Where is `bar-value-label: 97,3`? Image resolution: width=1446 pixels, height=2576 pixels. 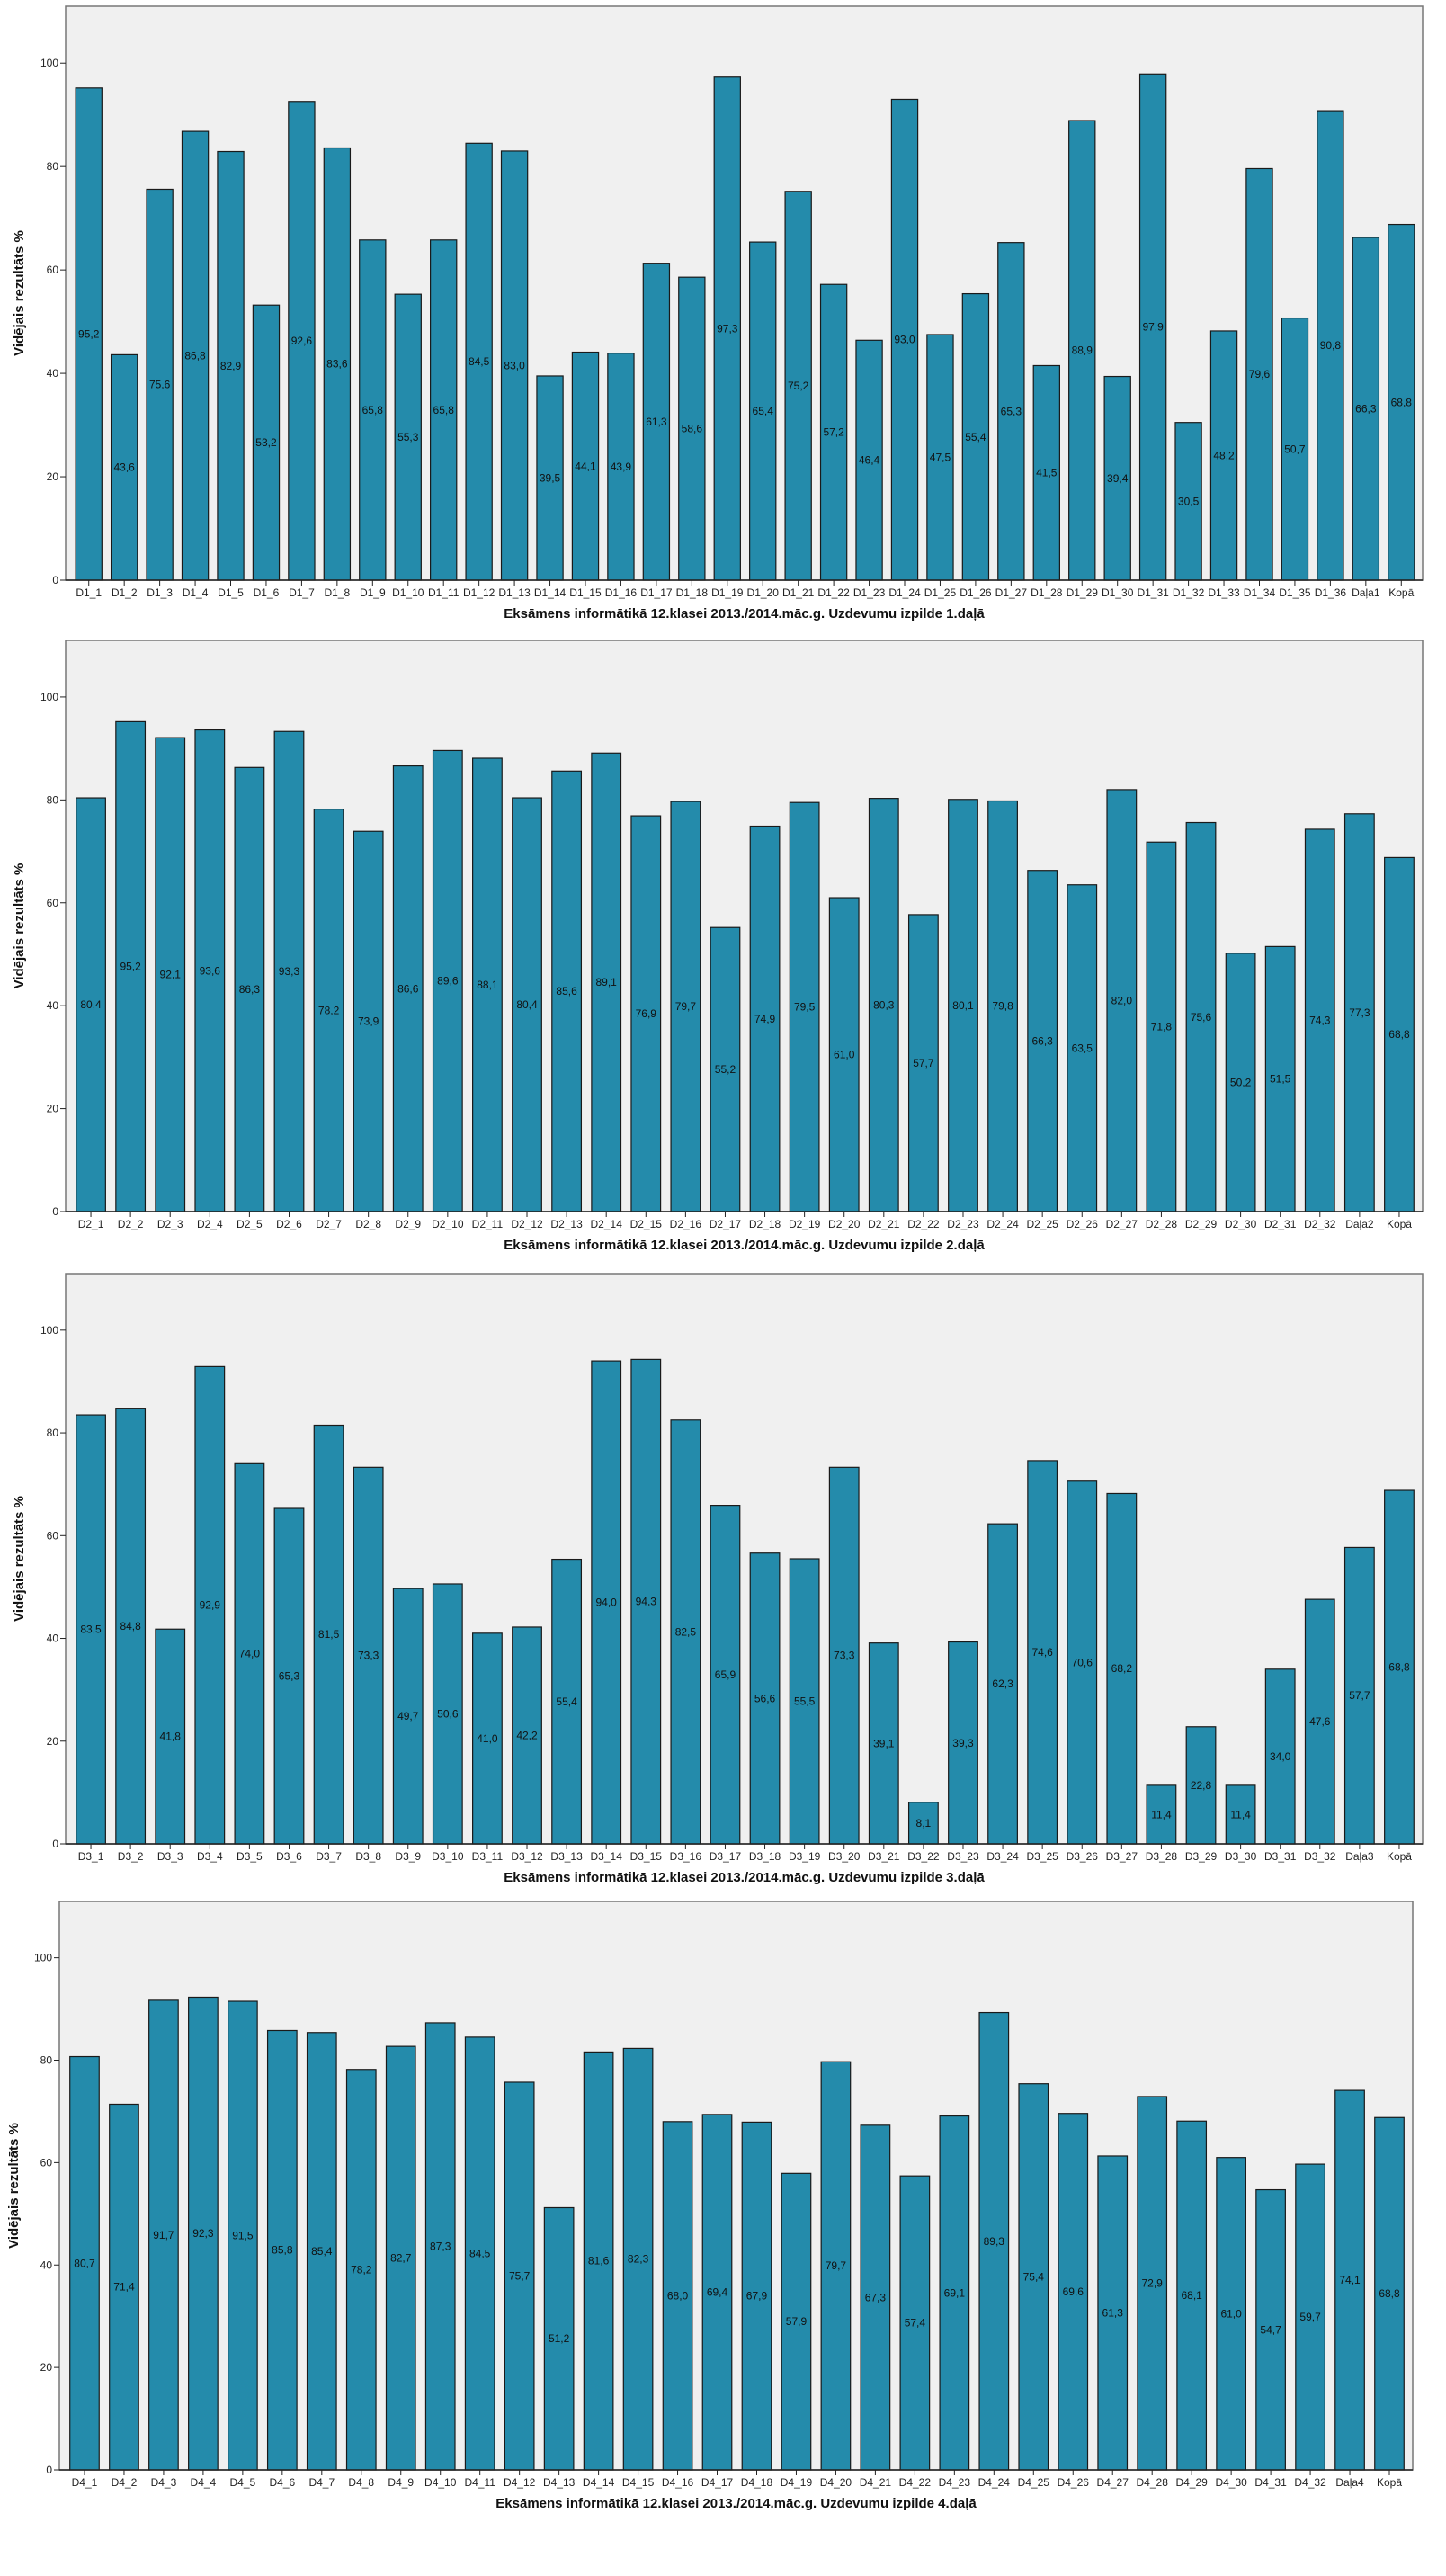
bar-value-label: 97,3 is located at coordinates (727, 328).